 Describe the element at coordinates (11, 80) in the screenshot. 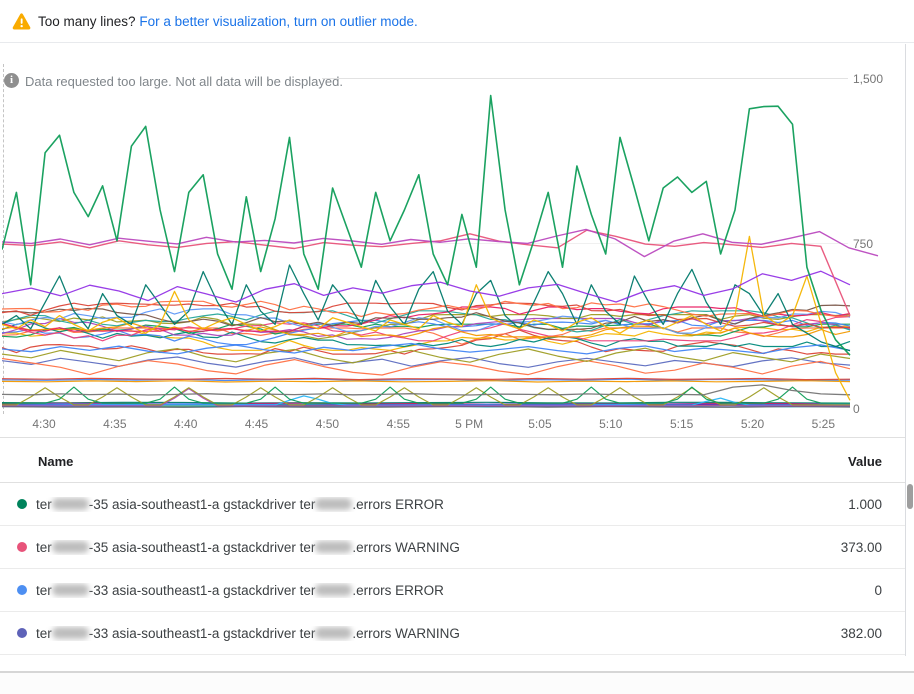

I see `info-icon: i` at that location.